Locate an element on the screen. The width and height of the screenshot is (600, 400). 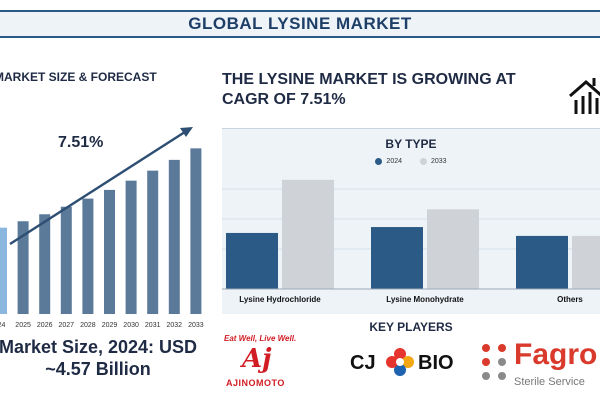
fagron-subtitle: Sterile Service is located at coordinates (549, 382).